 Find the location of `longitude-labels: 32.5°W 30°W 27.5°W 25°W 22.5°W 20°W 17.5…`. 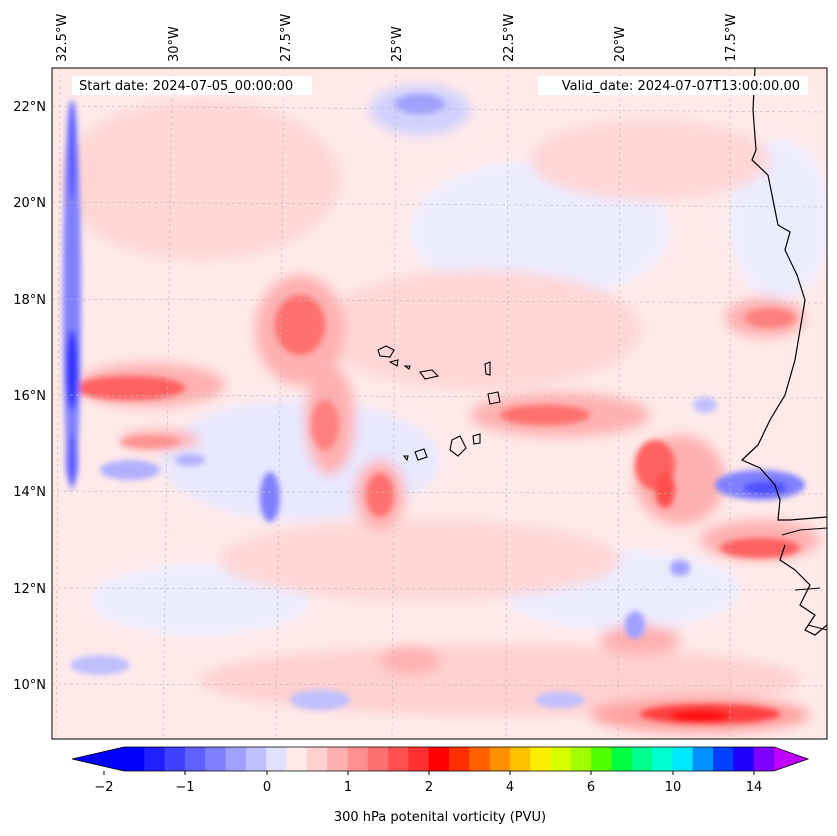

longitude-labels: 32.5°W 30°W 27.5°W 25°W 22.5°W 20°W 17.5… is located at coordinates (397, 38).